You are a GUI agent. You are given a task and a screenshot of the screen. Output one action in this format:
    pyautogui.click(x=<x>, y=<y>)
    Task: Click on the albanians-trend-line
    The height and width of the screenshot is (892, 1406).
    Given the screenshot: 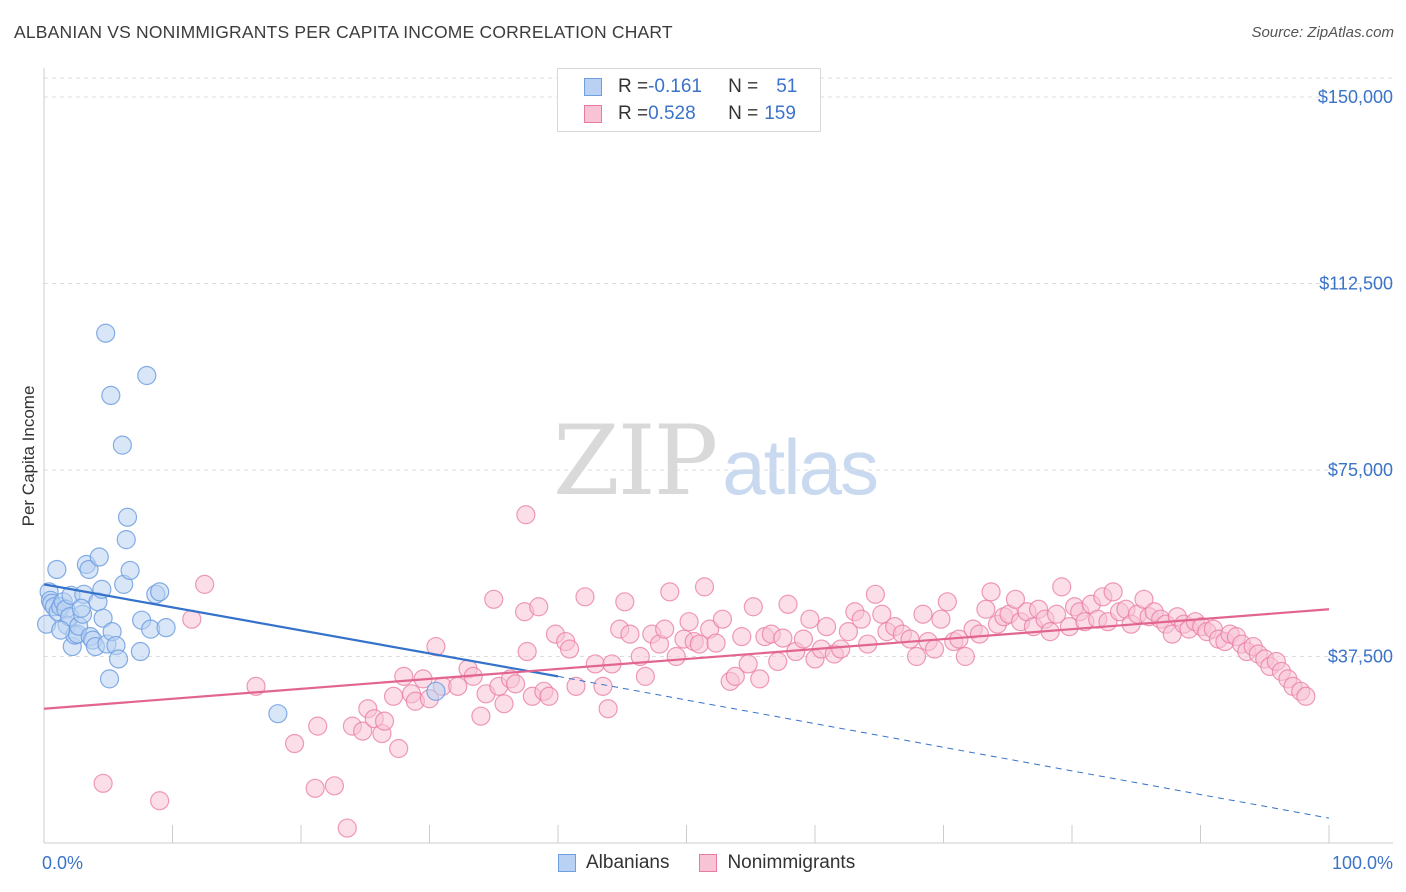 What is the action you would take?
    pyautogui.click(x=301, y=630)
    